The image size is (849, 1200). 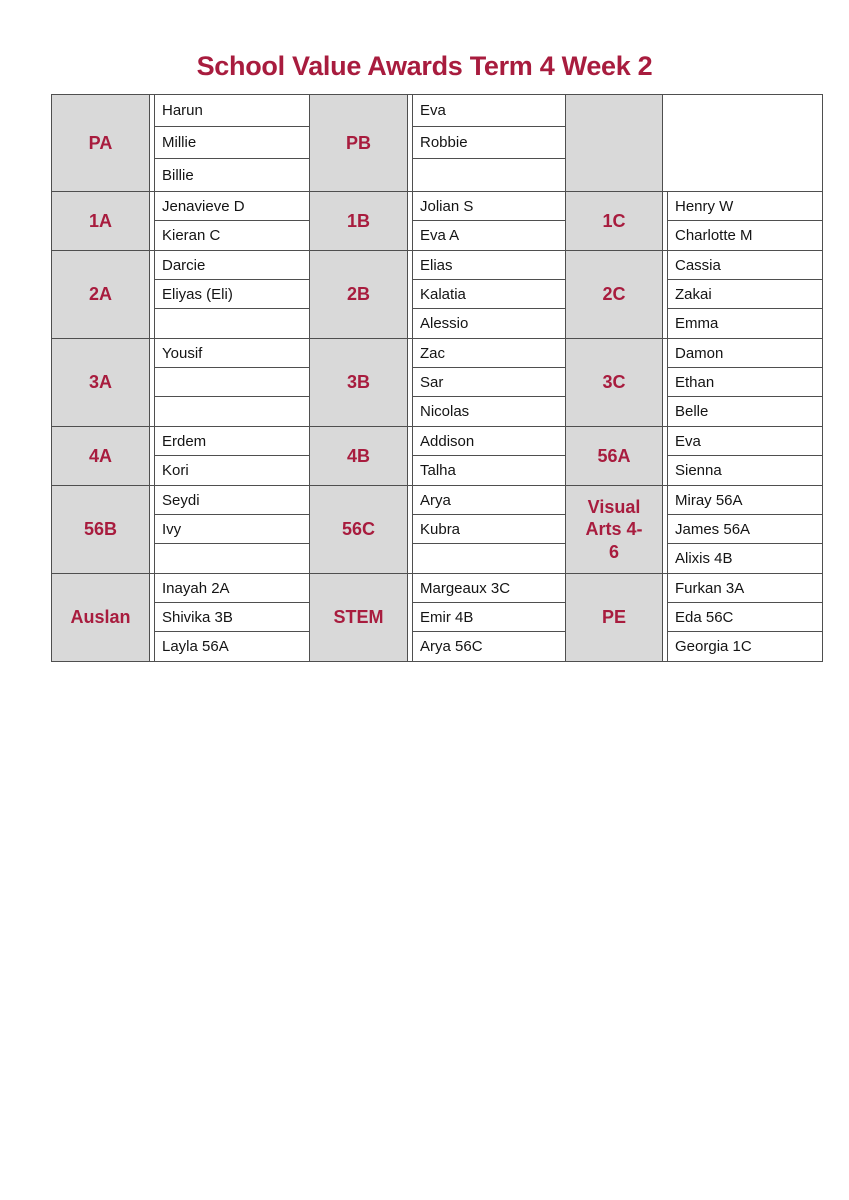 What do you see at coordinates (191, 235) in the screenshot?
I see `student-name: Kieran C` at bounding box center [191, 235].